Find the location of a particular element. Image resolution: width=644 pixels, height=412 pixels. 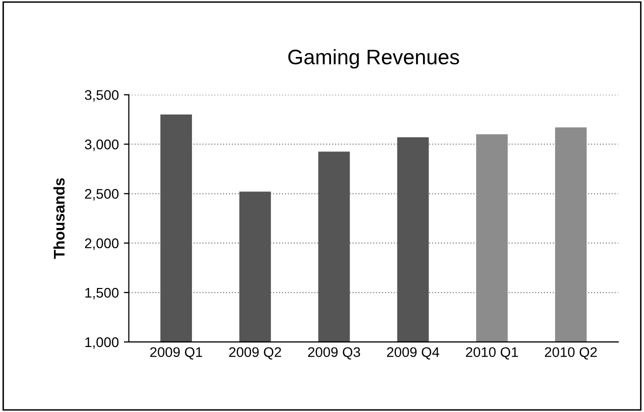

y-tick-label: 2,500 is located at coordinates (102, 194).